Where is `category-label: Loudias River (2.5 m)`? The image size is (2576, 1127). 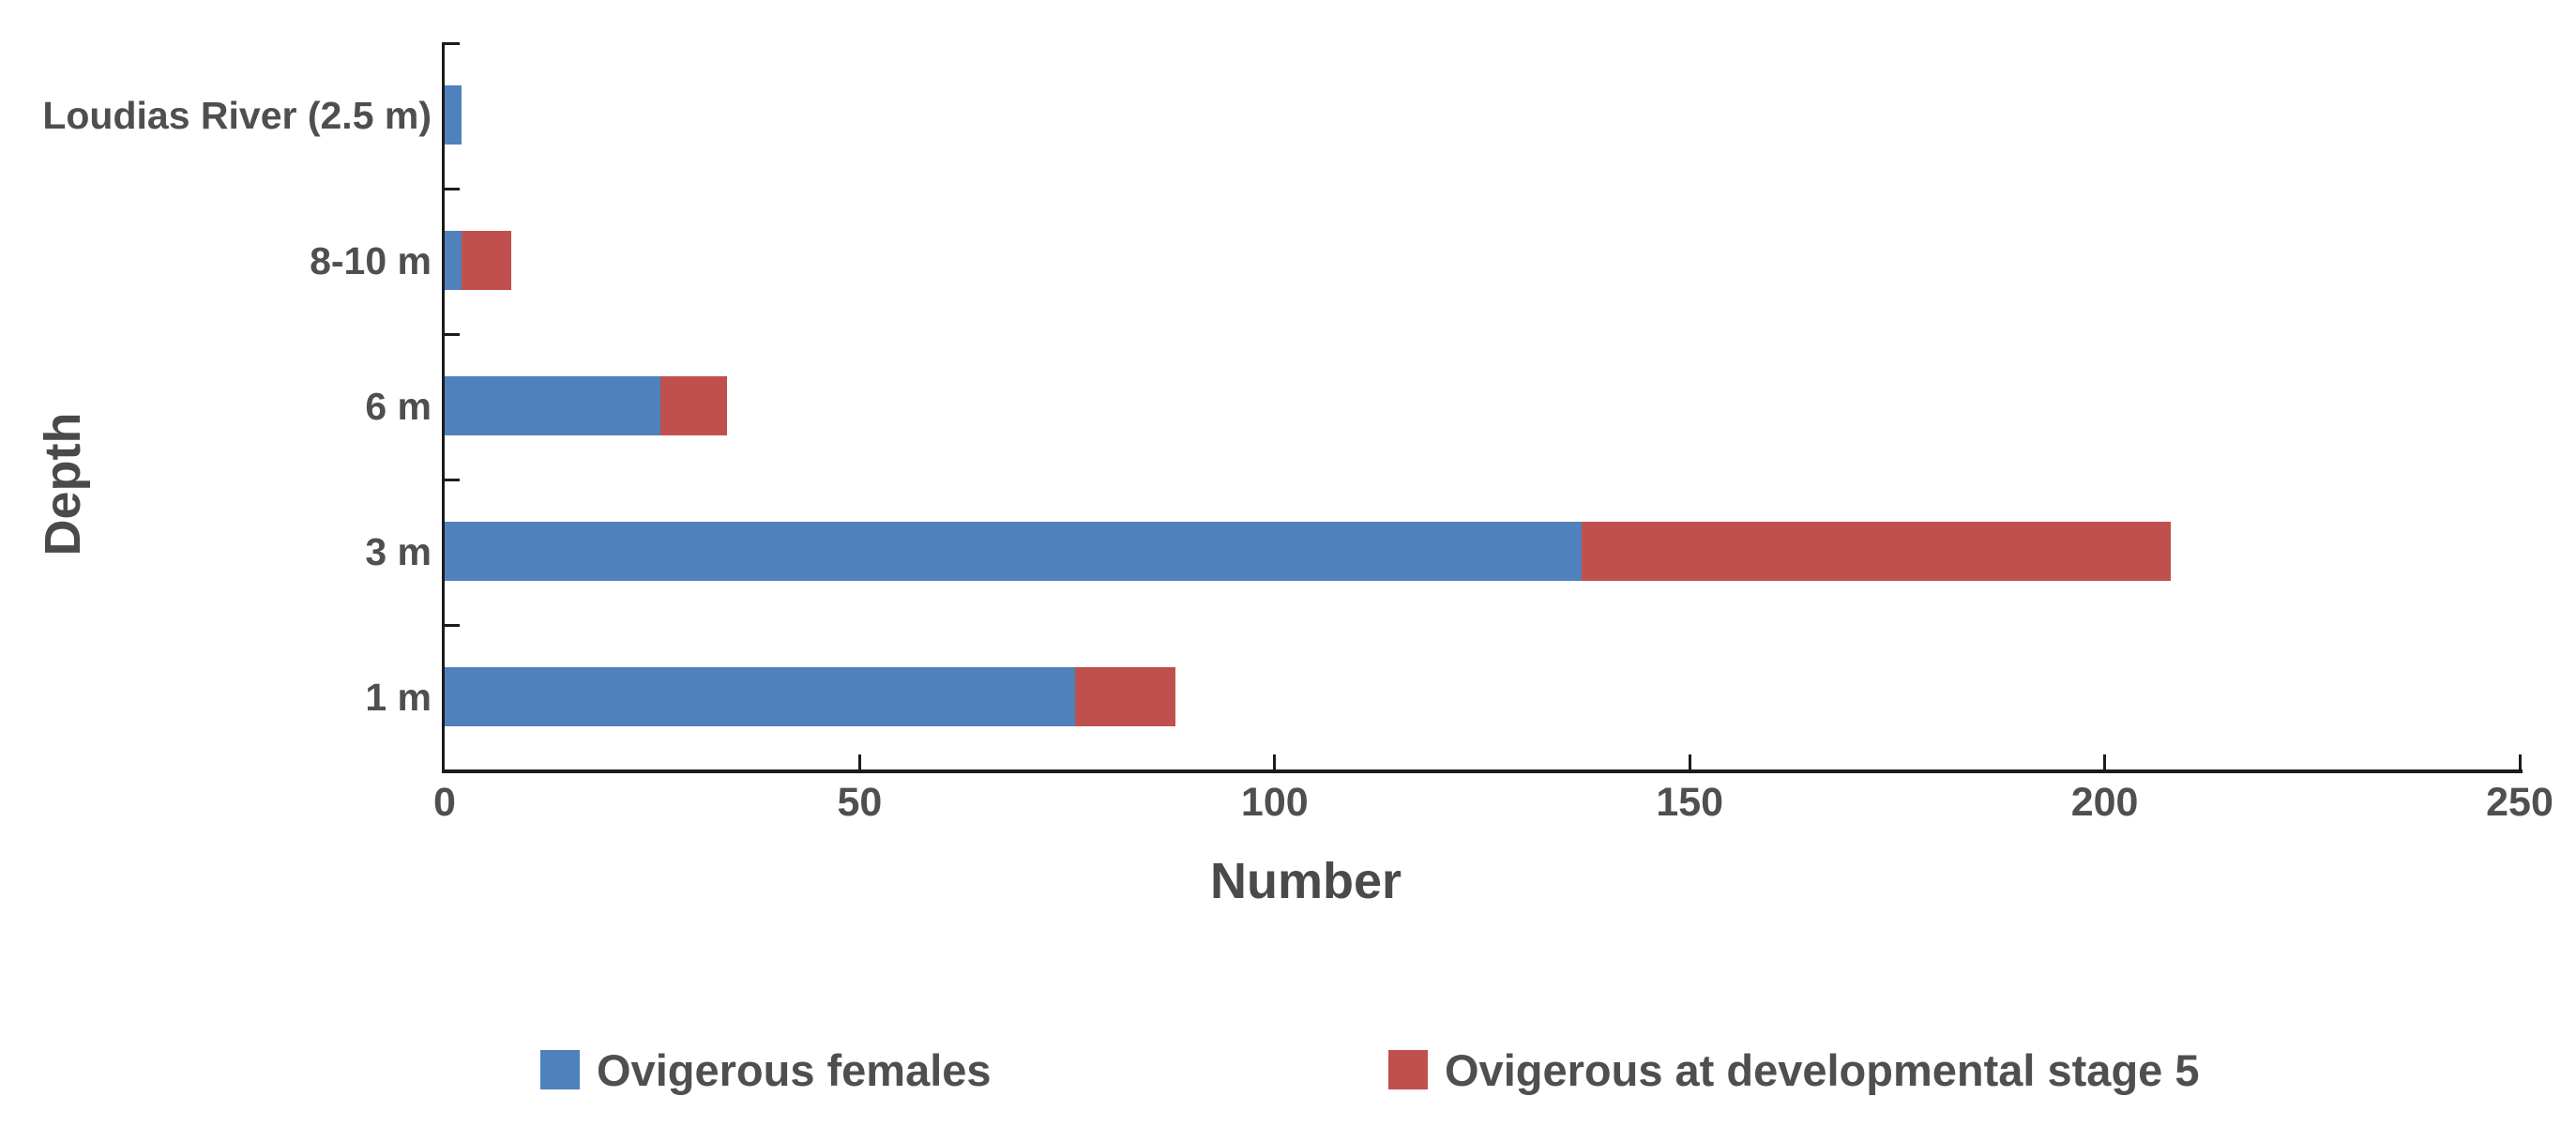 category-label: Loudias River (2.5 m) is located at coordinates (237, 115).